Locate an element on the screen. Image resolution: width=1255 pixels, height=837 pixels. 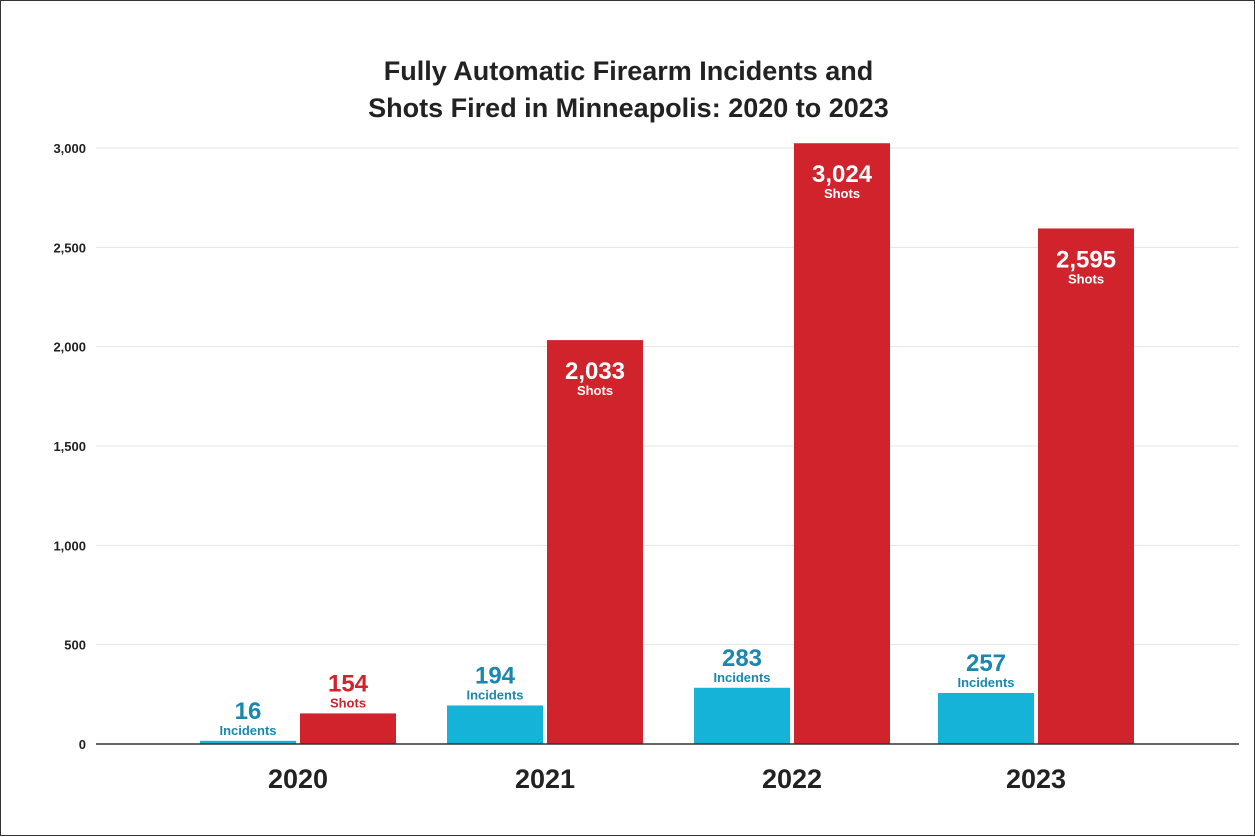
data-label-value: 154 is located at coordinates (348, 683).